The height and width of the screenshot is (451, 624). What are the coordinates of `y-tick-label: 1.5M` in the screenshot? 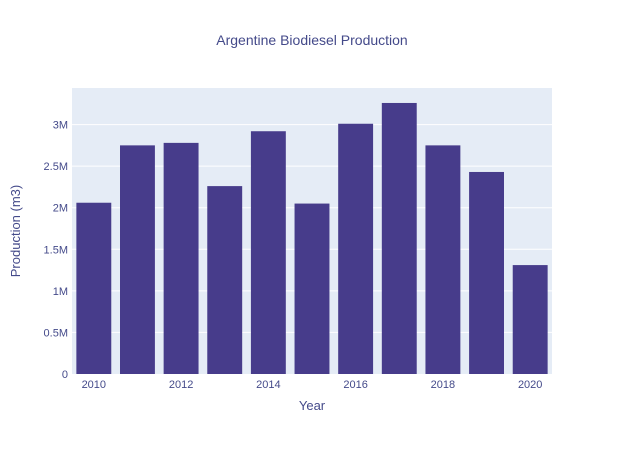 It's located at (56, 250).